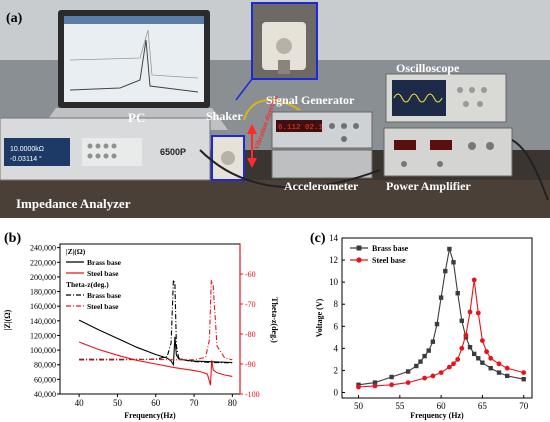  What do you see at coordinates (446, 98) in the screenshot?
I see `oscilloscope` at bounding box center [446, 98].